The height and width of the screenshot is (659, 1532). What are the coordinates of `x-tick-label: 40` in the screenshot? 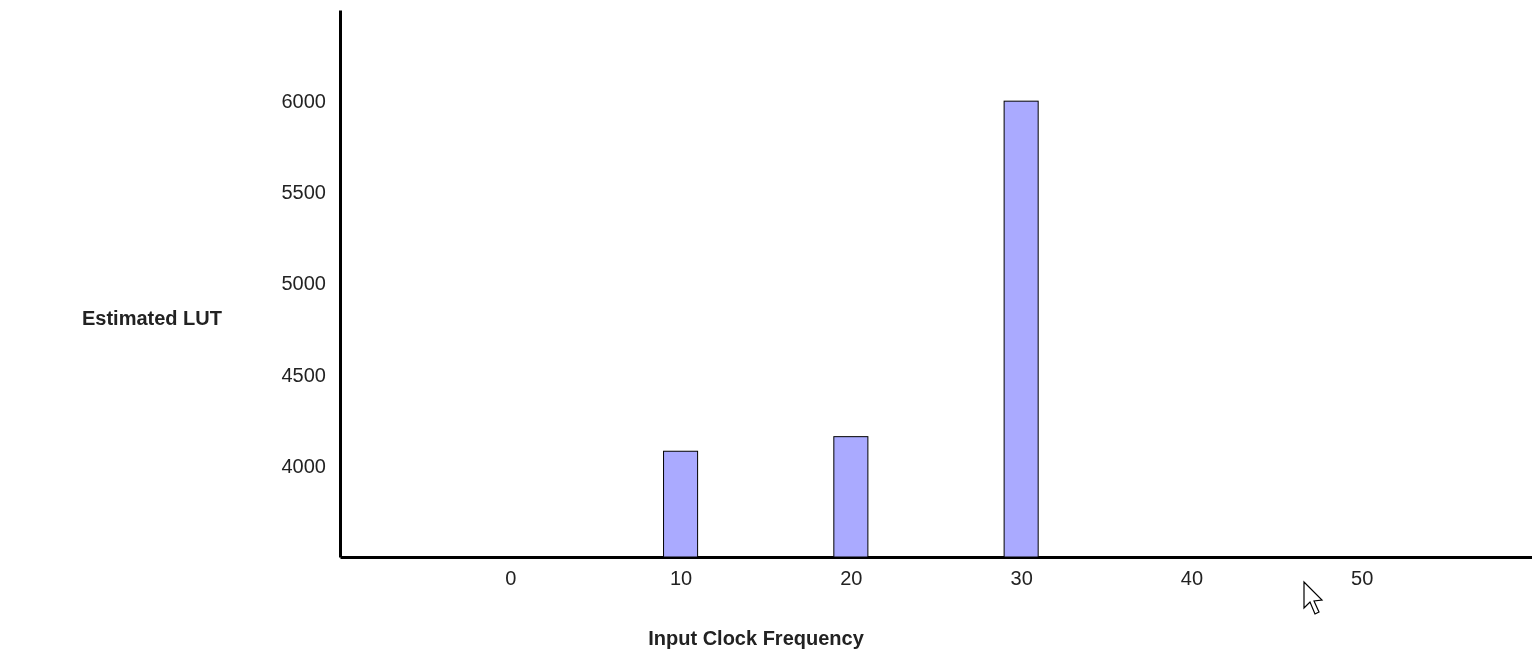 It's located at (1192, 578).